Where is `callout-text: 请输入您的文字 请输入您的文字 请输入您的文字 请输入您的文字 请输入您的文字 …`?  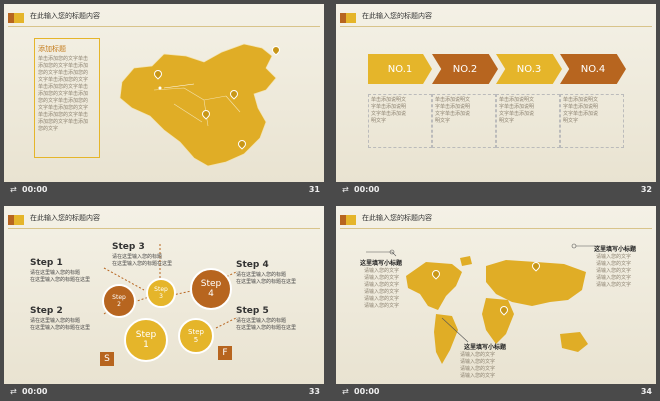 callout-text: 请输入您的文字 请输入您的文字 请输入您的文字 请输入您的文字 请输入您的文字 … is located at coordinates (385, 289).